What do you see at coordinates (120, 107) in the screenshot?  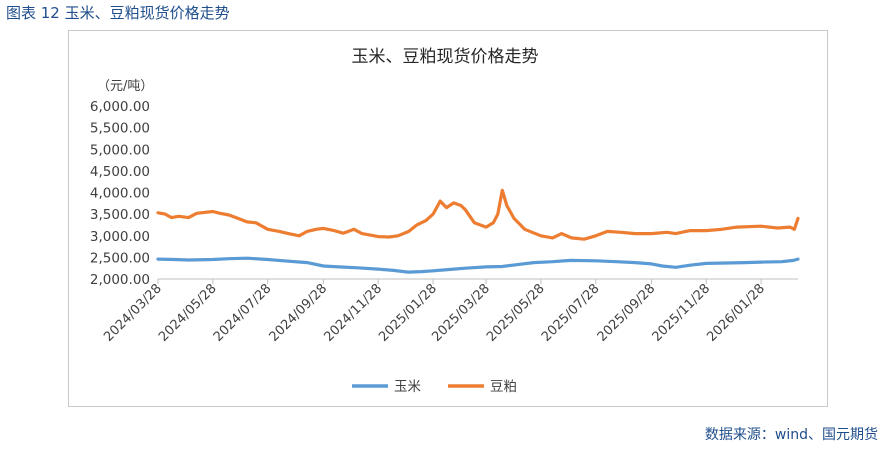 I see `y-tick-label: 6,000.00` at bounding box center [120, 107].